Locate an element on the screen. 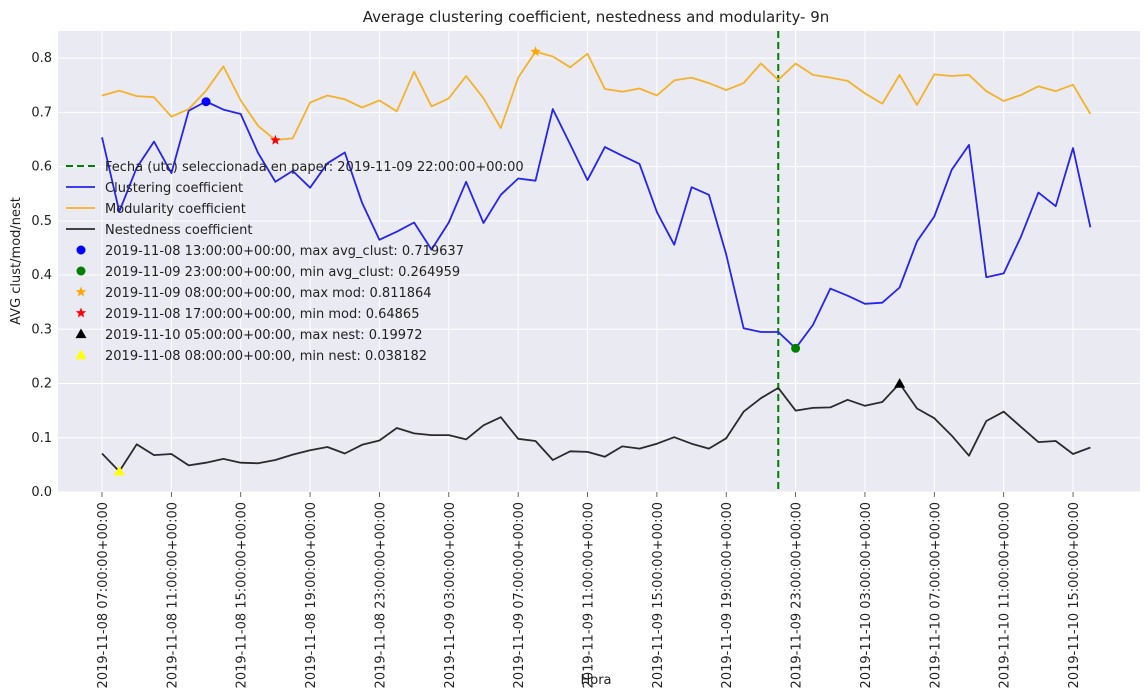 The height and width of the screenshot is (697, 1148). x-tick-label: 2019-11-09 23:00:00+00:00 is located at coordinates (797, 595).